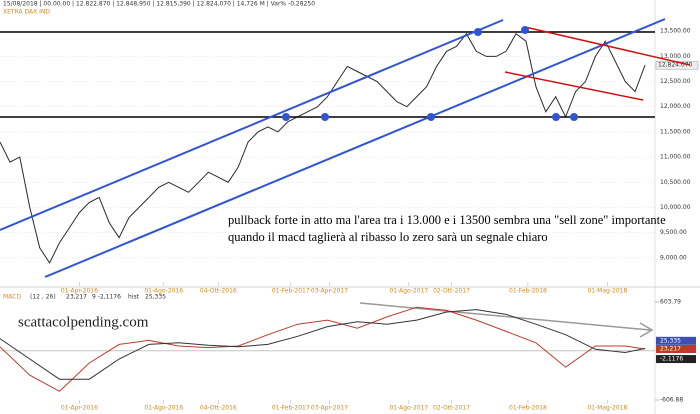 The width and height of the screenshot is (700, 414). What do you see at coordinates (670, 302) in the screenshot?
I see `y-tick-label: 603.79` at bounding box center [670, 302].